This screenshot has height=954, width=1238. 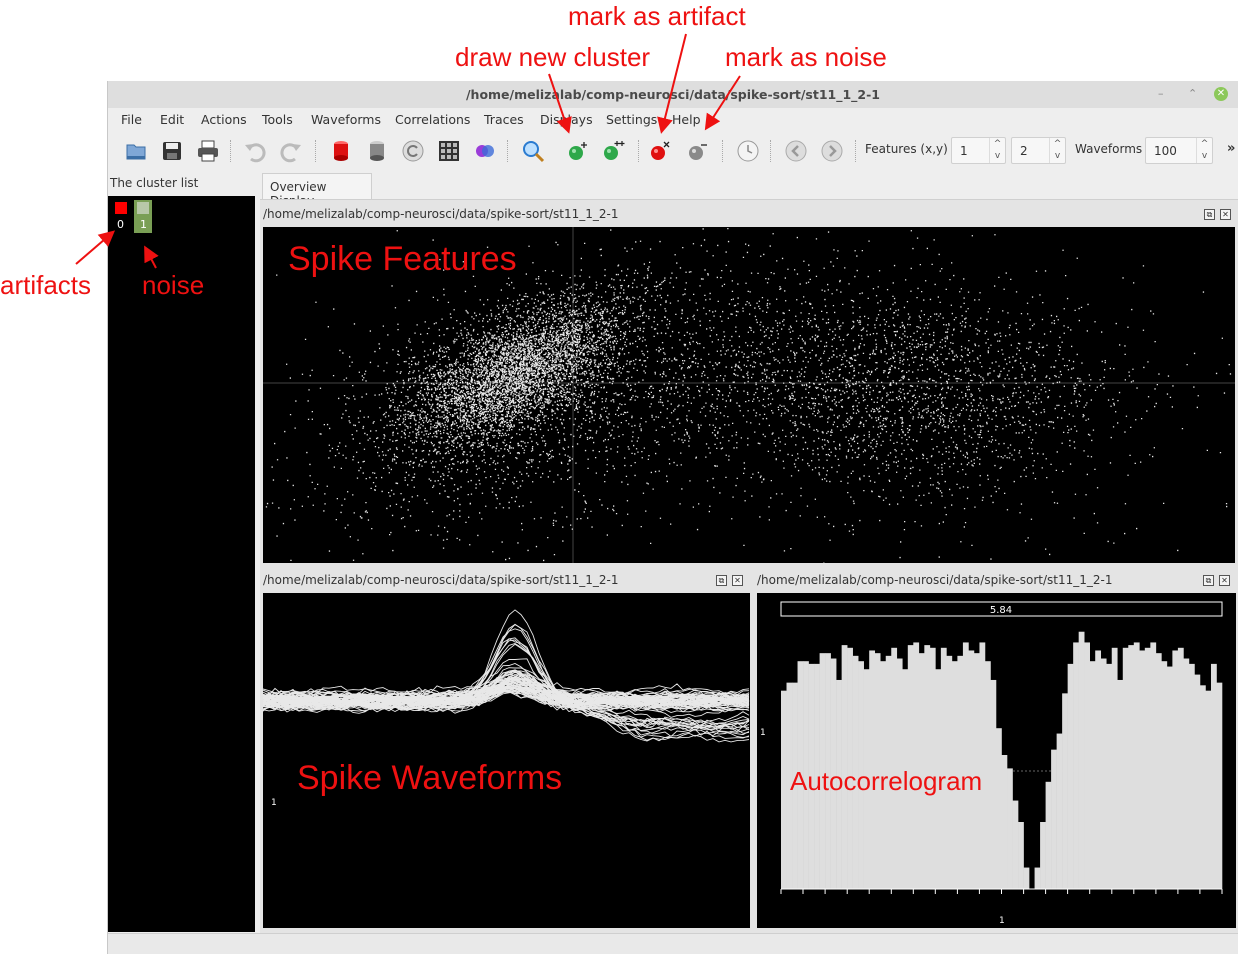 I want to click on redo-icon, so click(x=291, y=151).